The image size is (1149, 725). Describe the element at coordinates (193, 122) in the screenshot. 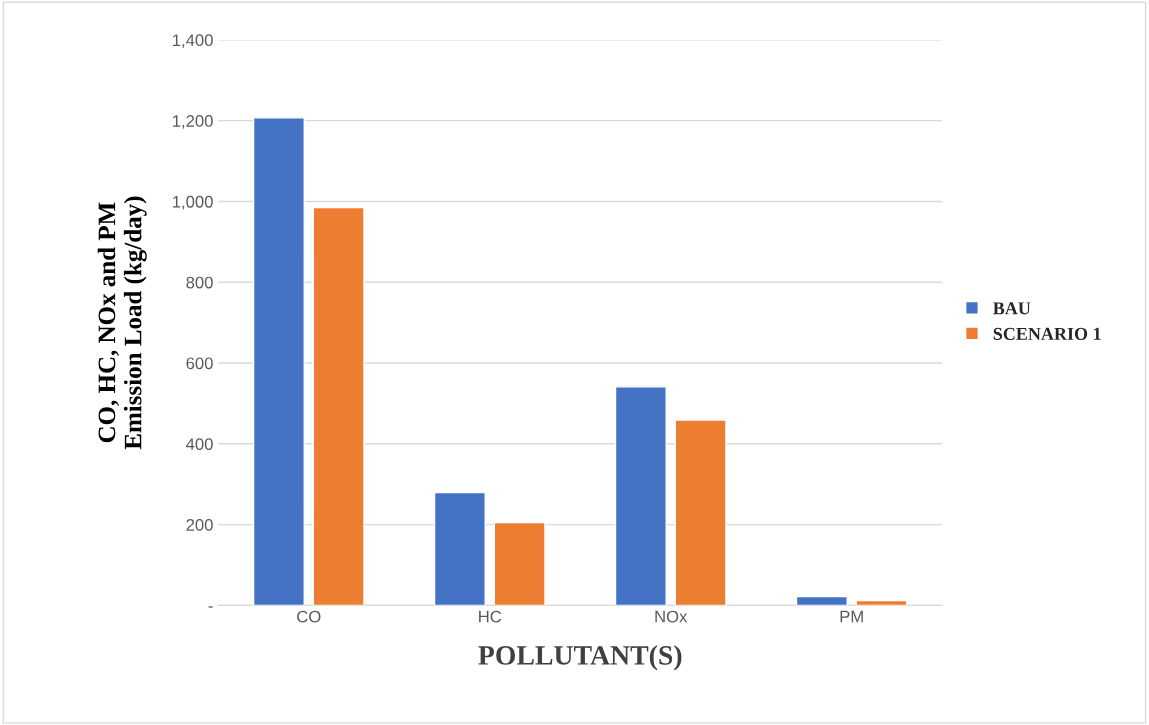

I see `y-tick-label: 1,200` at that location.